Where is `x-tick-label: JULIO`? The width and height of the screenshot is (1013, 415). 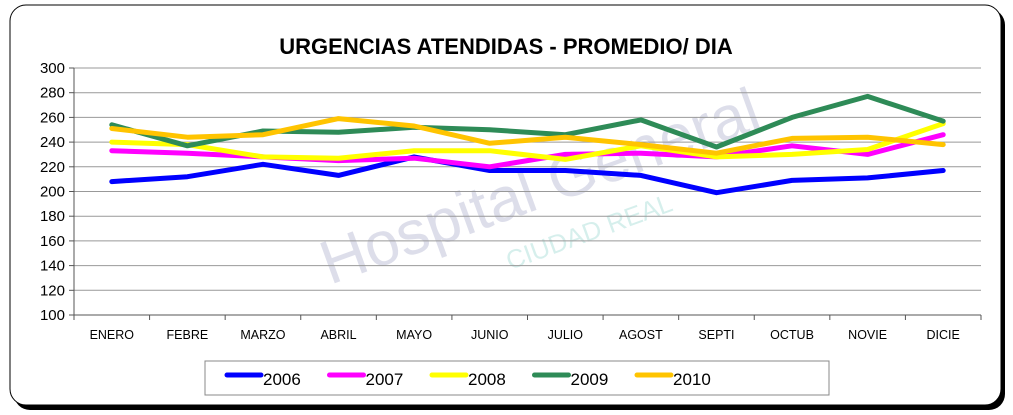
x-tick-label: JULIO is located at coordinates (566, 335).